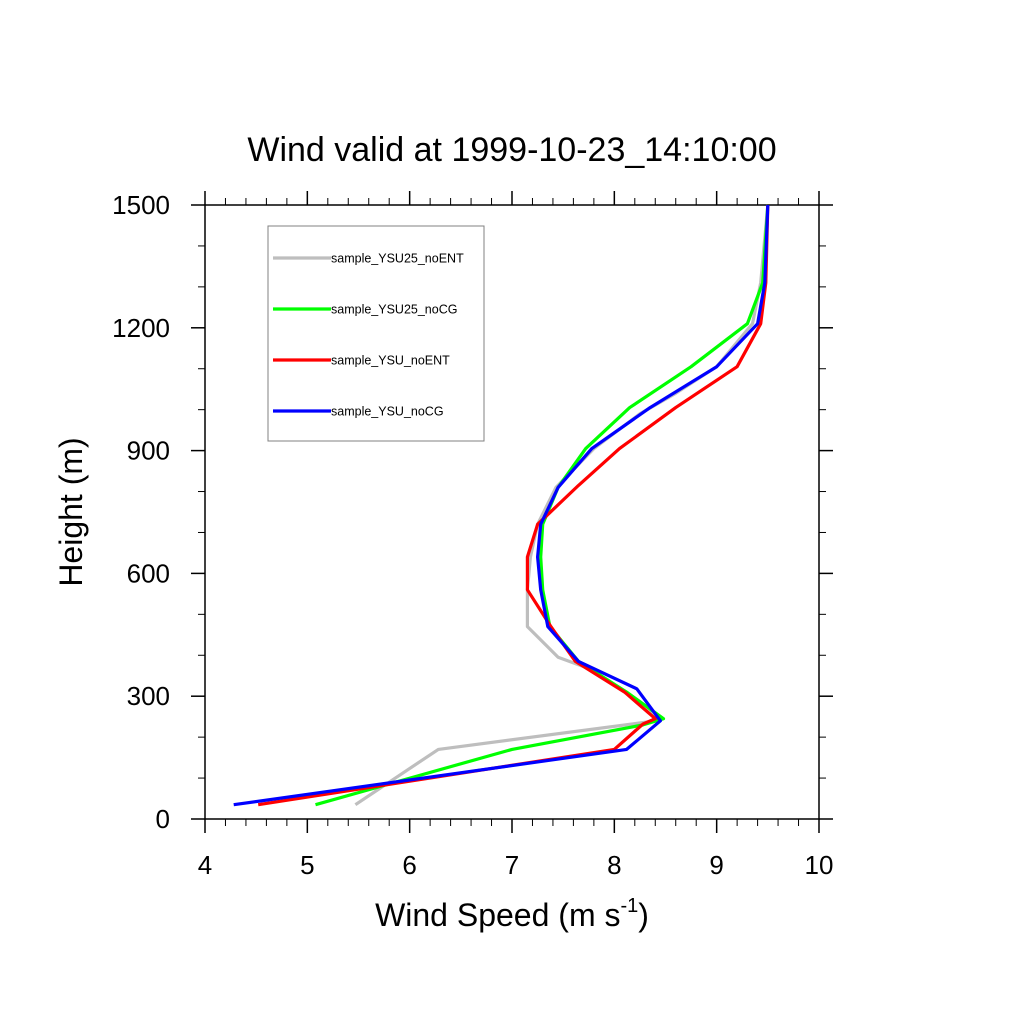 The width and height of the screenshot is (1024, 1024). Describe the element at coordinates (387, 412) in the screenshot. I see `legend-label: sample_YSU_noCG` at that location.